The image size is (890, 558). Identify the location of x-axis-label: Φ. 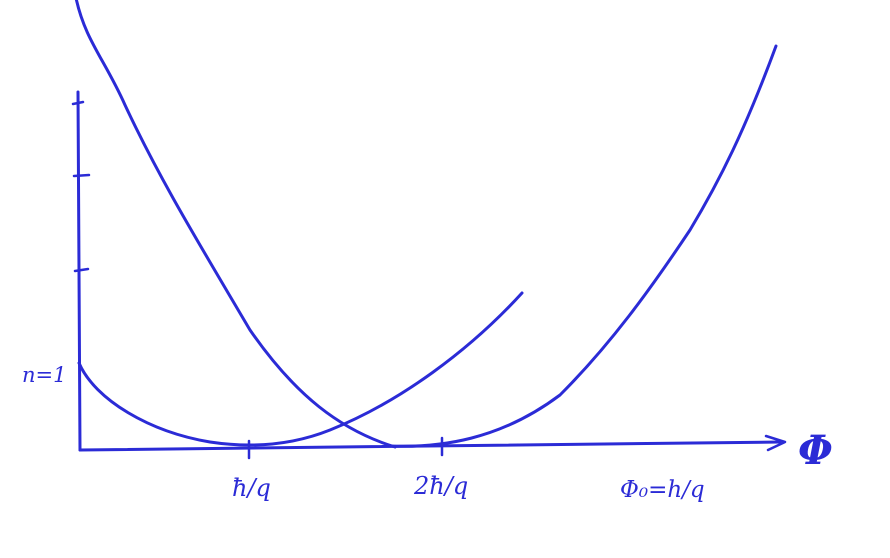
(815, 450).